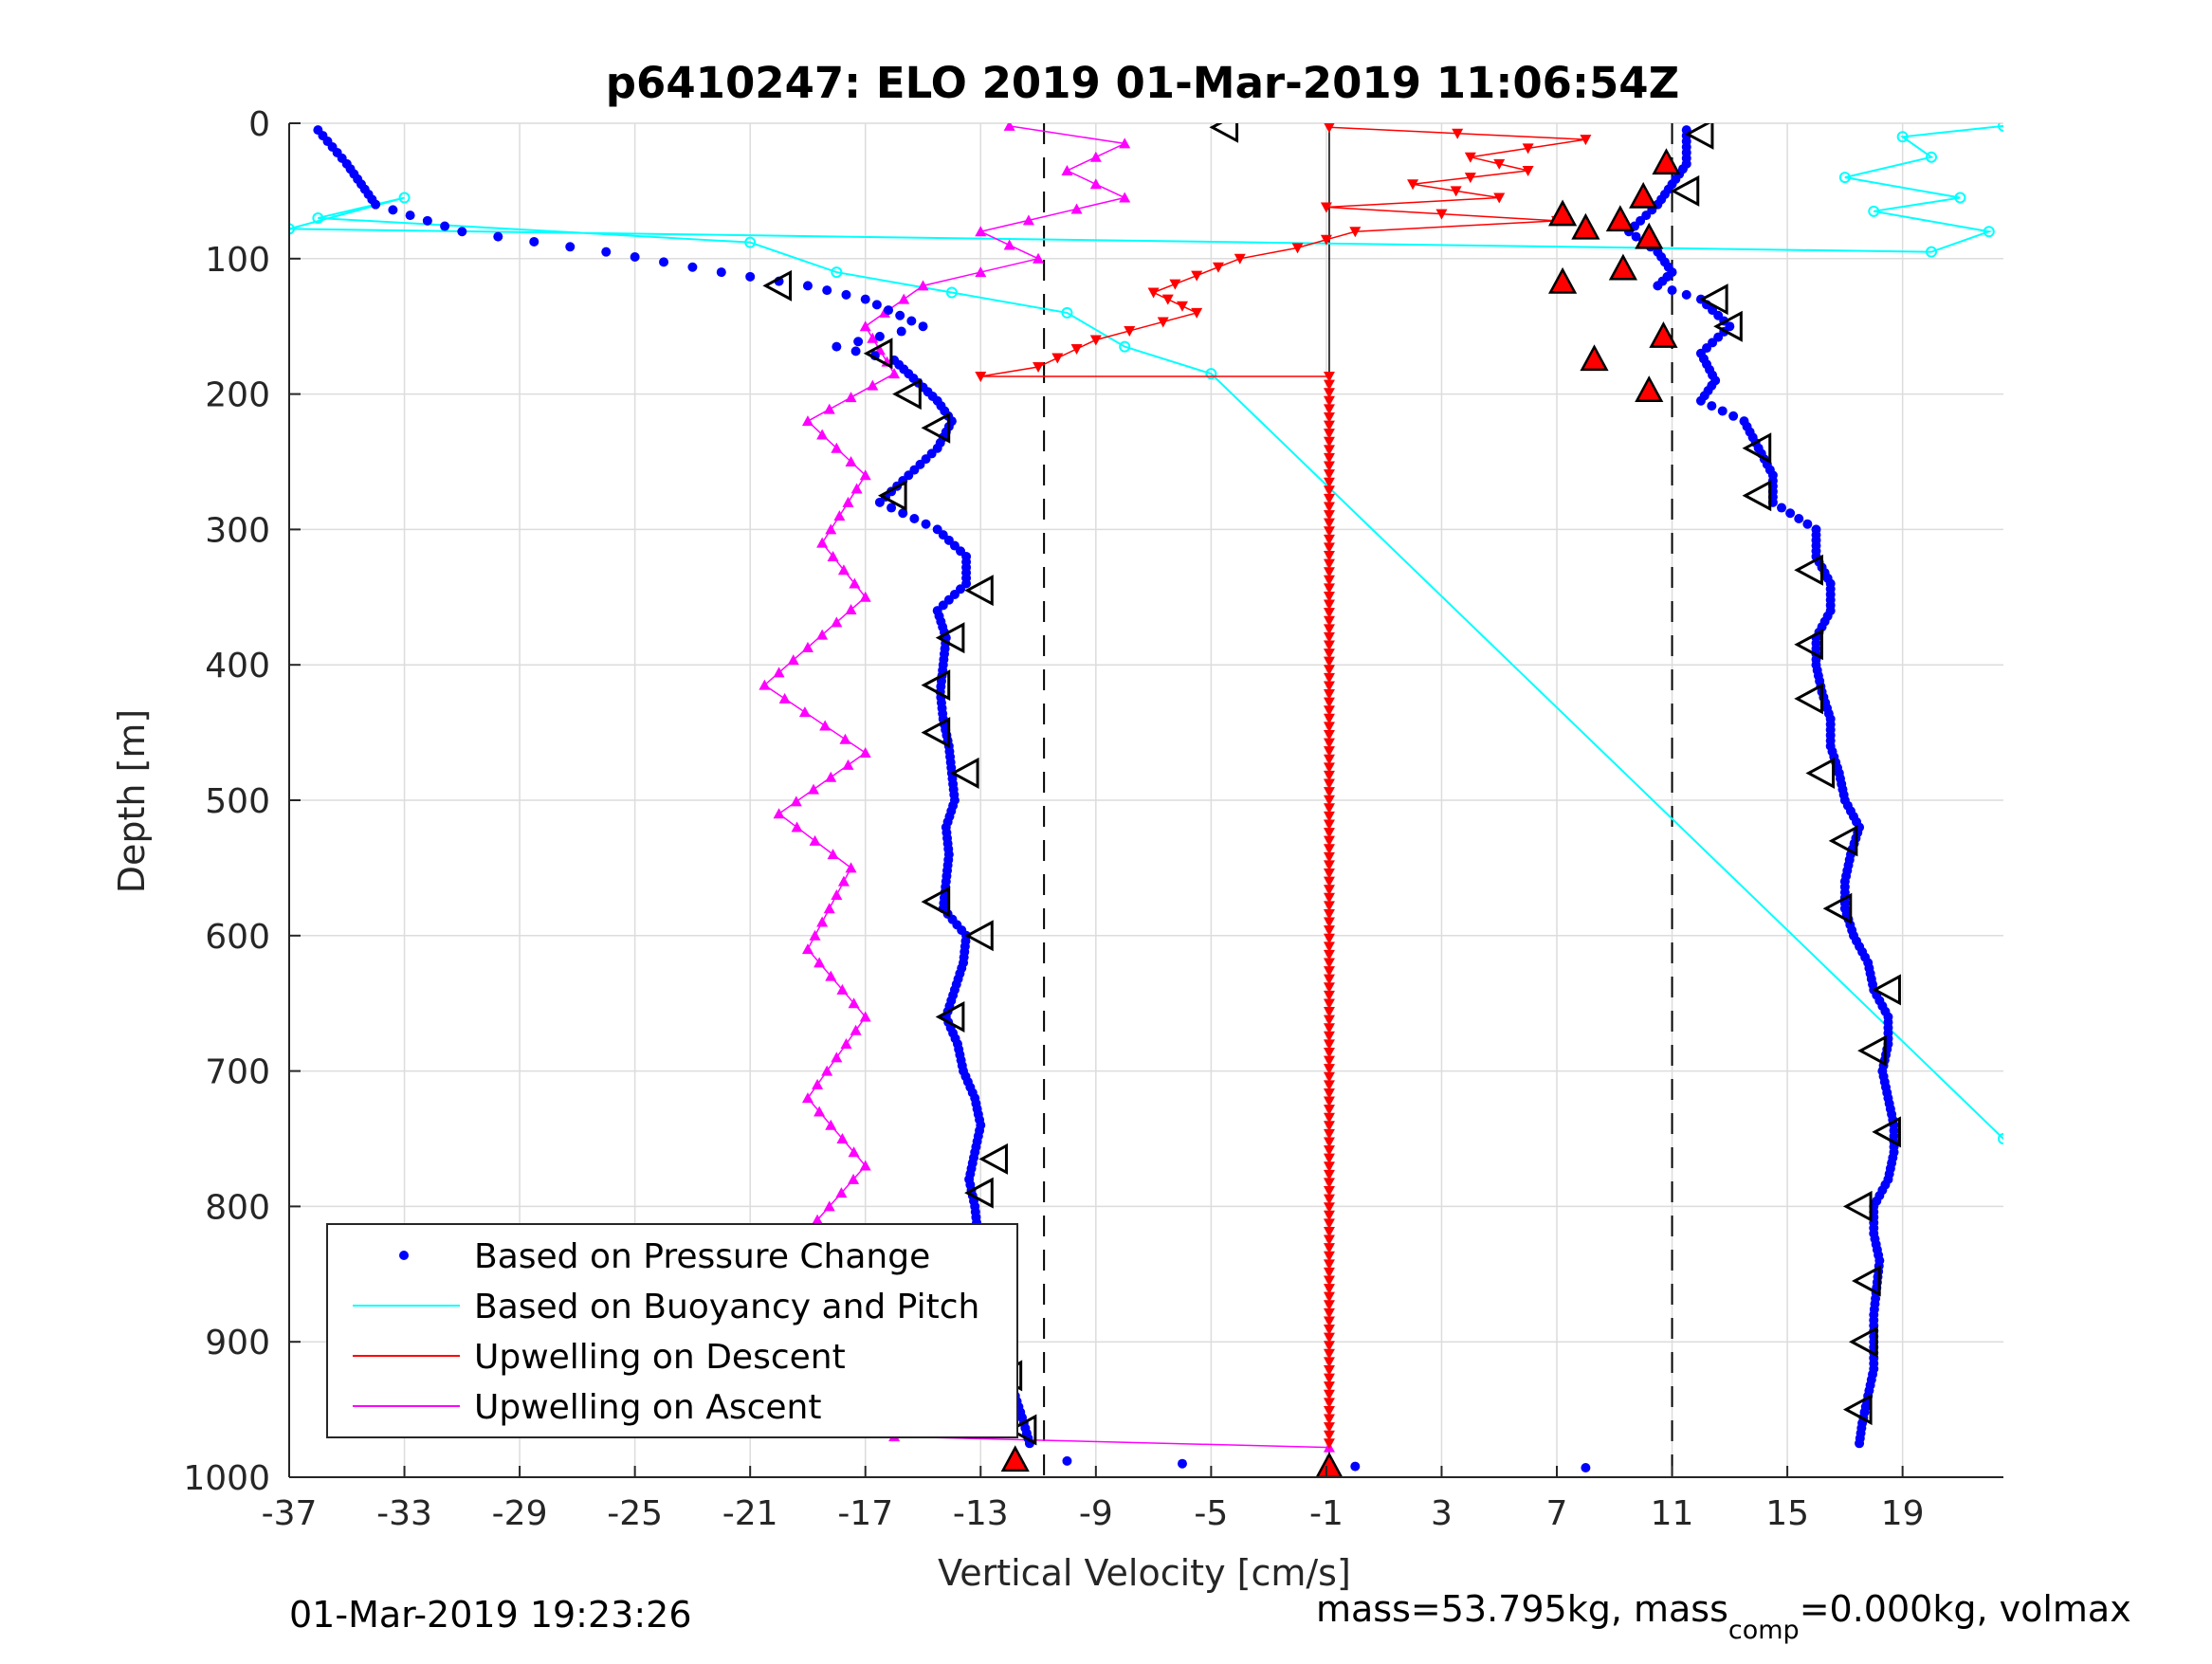 The image size is (2212, 1664). What do you see at coordinates (259, 124) in the screenshot?
I see `y-tick-label: 0` at bounding box center [259, 124].